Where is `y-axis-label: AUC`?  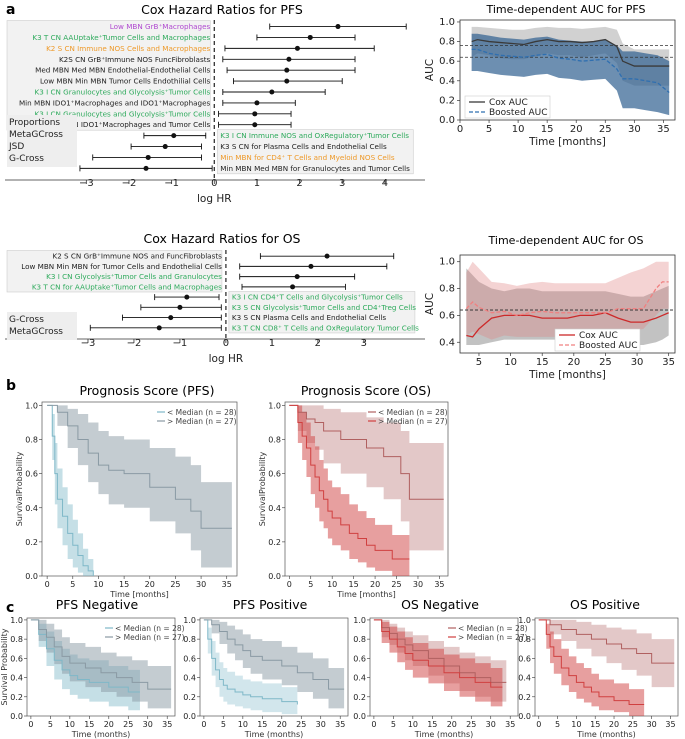
y-axis-label: AUC is located at coordinates (430, 70).